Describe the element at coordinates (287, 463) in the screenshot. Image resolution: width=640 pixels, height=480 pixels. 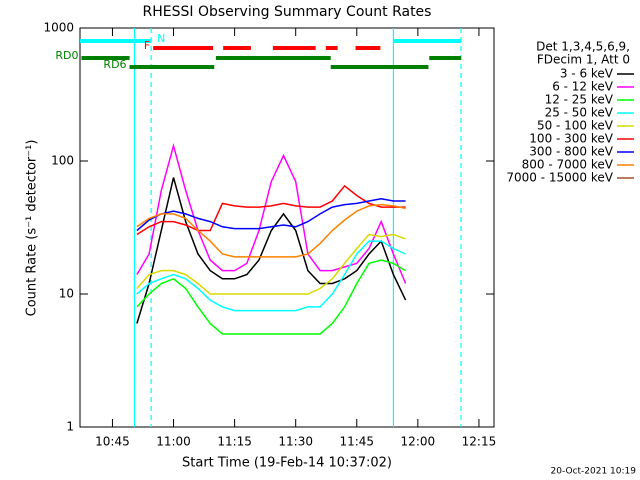
I see `x-axis-label: Start Time (19-Feb-14 10:37:02)` at that location.